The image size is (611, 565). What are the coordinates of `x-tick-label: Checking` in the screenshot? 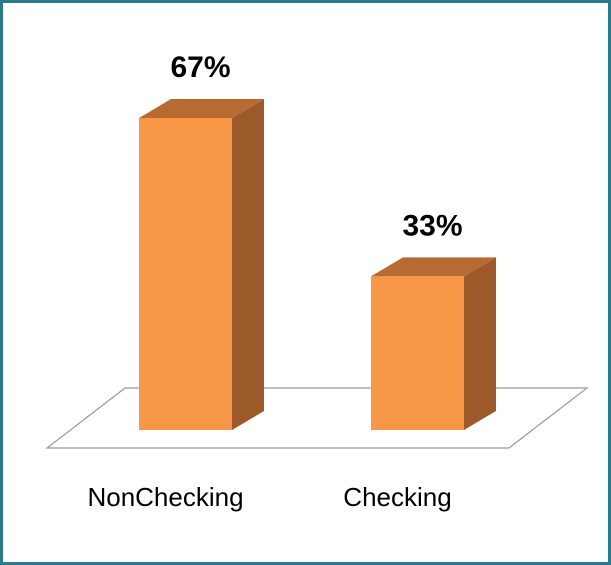 It's located at (397, 497).